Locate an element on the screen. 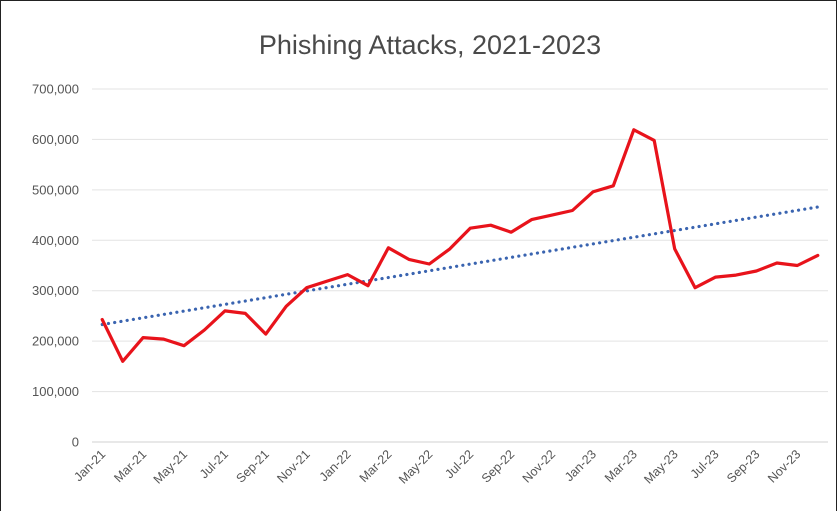 Image resolution: width=839 pixels, height=511 pixels. x-tick-label: Jul-21 is located at coordinates (214, 464).